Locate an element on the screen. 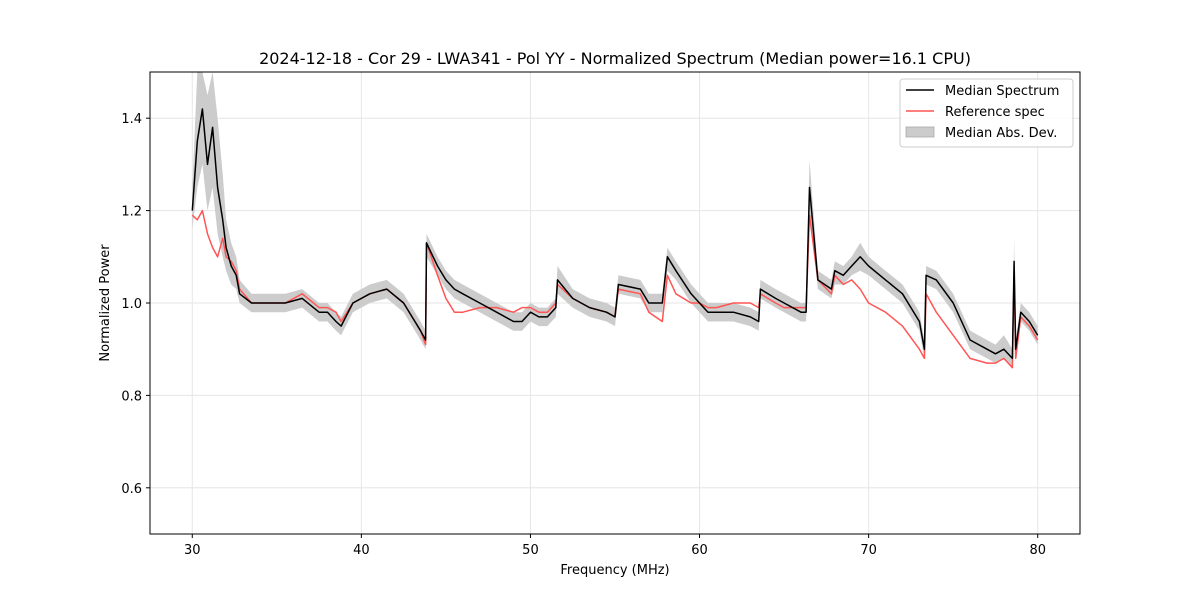 The image size is (1200, 600). y-tick-label: 1.0 is located at coordinates (131, 304).